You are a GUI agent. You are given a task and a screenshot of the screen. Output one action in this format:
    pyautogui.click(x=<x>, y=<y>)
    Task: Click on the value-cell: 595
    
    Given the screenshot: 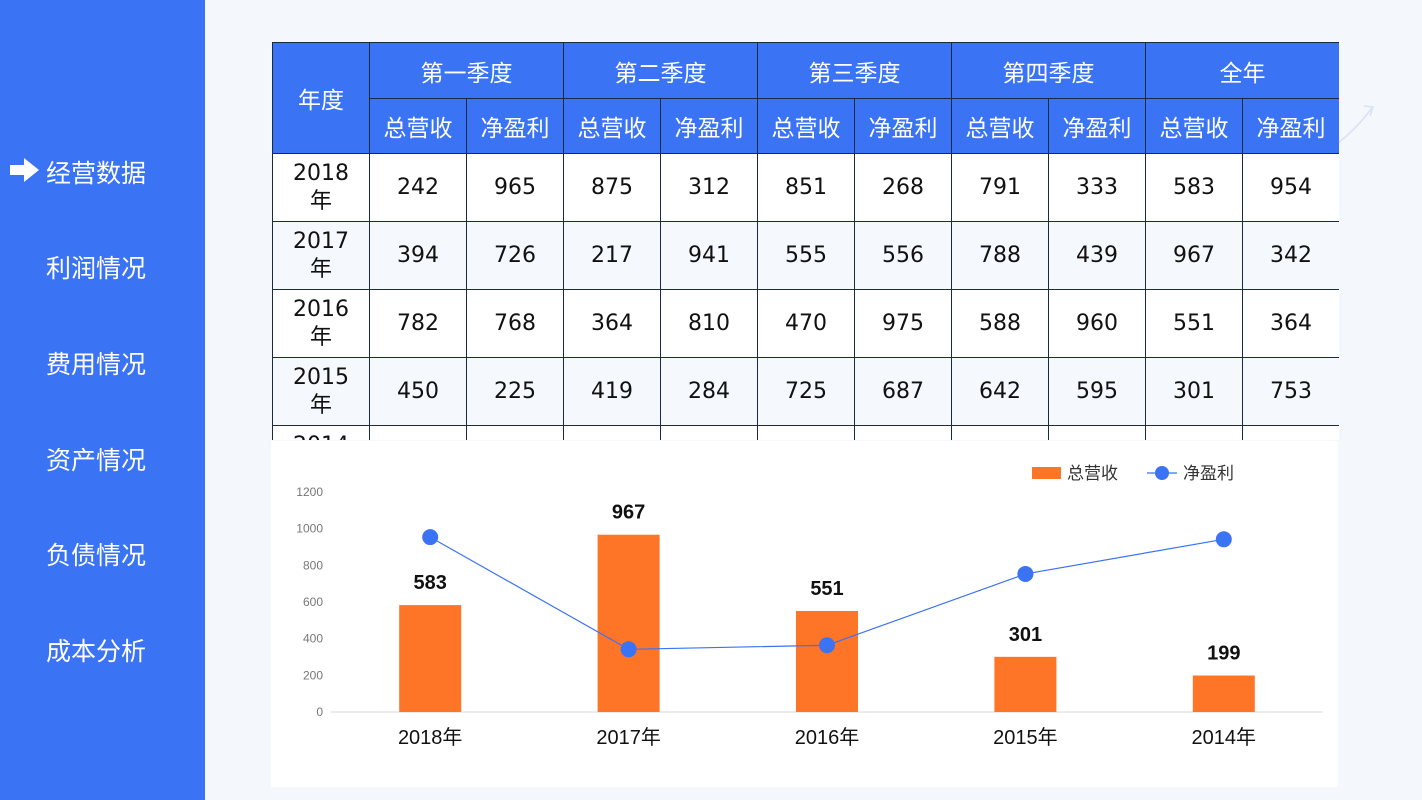 What is the action you would take?
    pyautogui.click(x=1097, y=391)
    